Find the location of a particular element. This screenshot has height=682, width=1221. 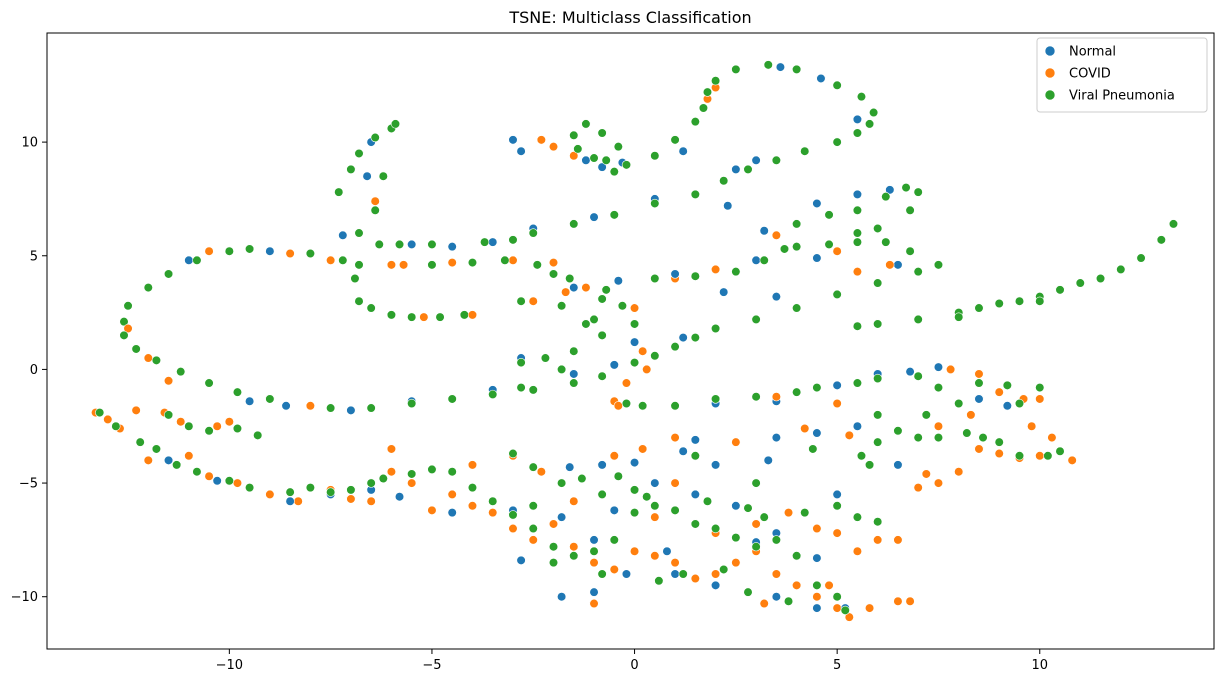

y-tick-label: 0 is located at coordinates (34, 370).